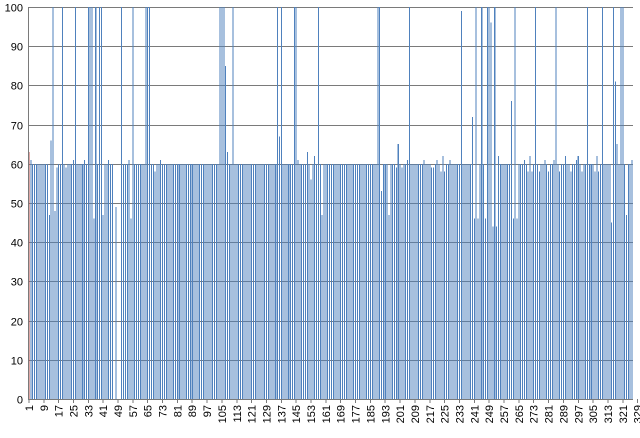  Describe the element at coordinates (297, 414) in the screenshot. I see `x-tick-label: 145` at that location.